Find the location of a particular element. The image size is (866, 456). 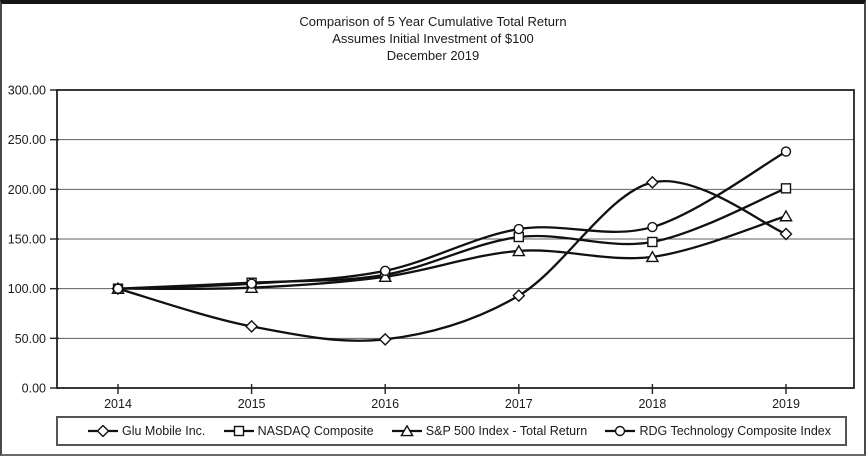

x-tick-label: 2015 is located at coordinates (252, 404).